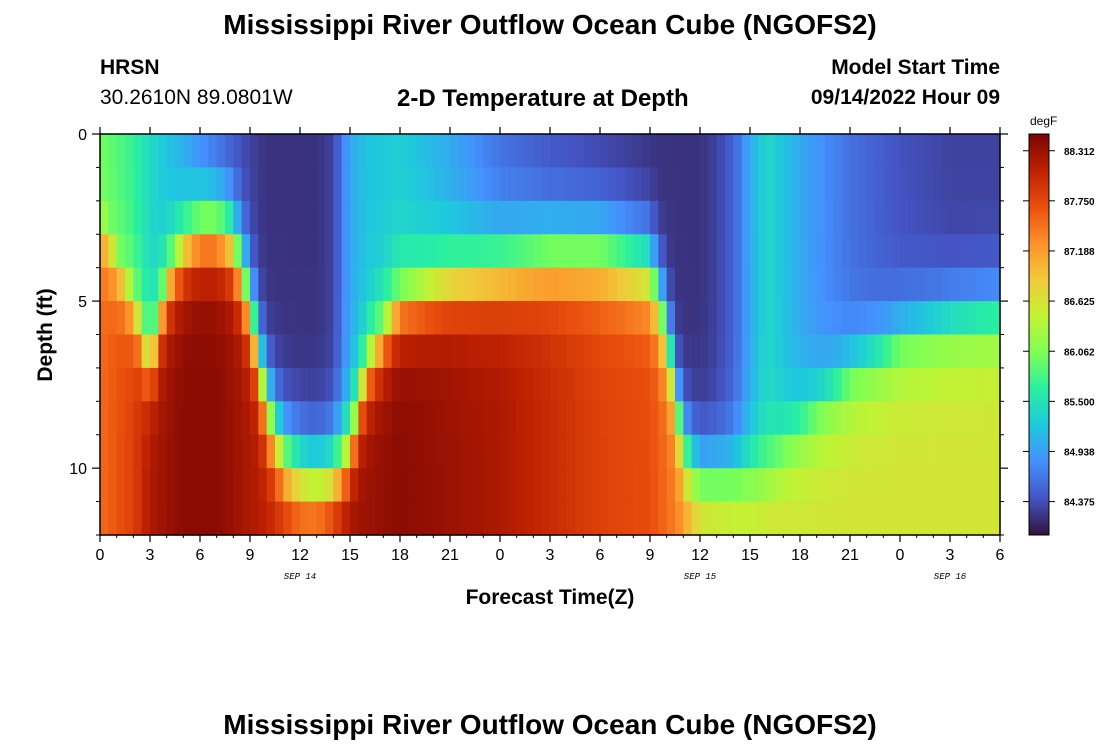 The image size is (1100, 750). What do you see at coordinates (1079, 252) in the screenshot?
I see `colorbar-tick-label: 87.188` at bounding box center [1079, 252].